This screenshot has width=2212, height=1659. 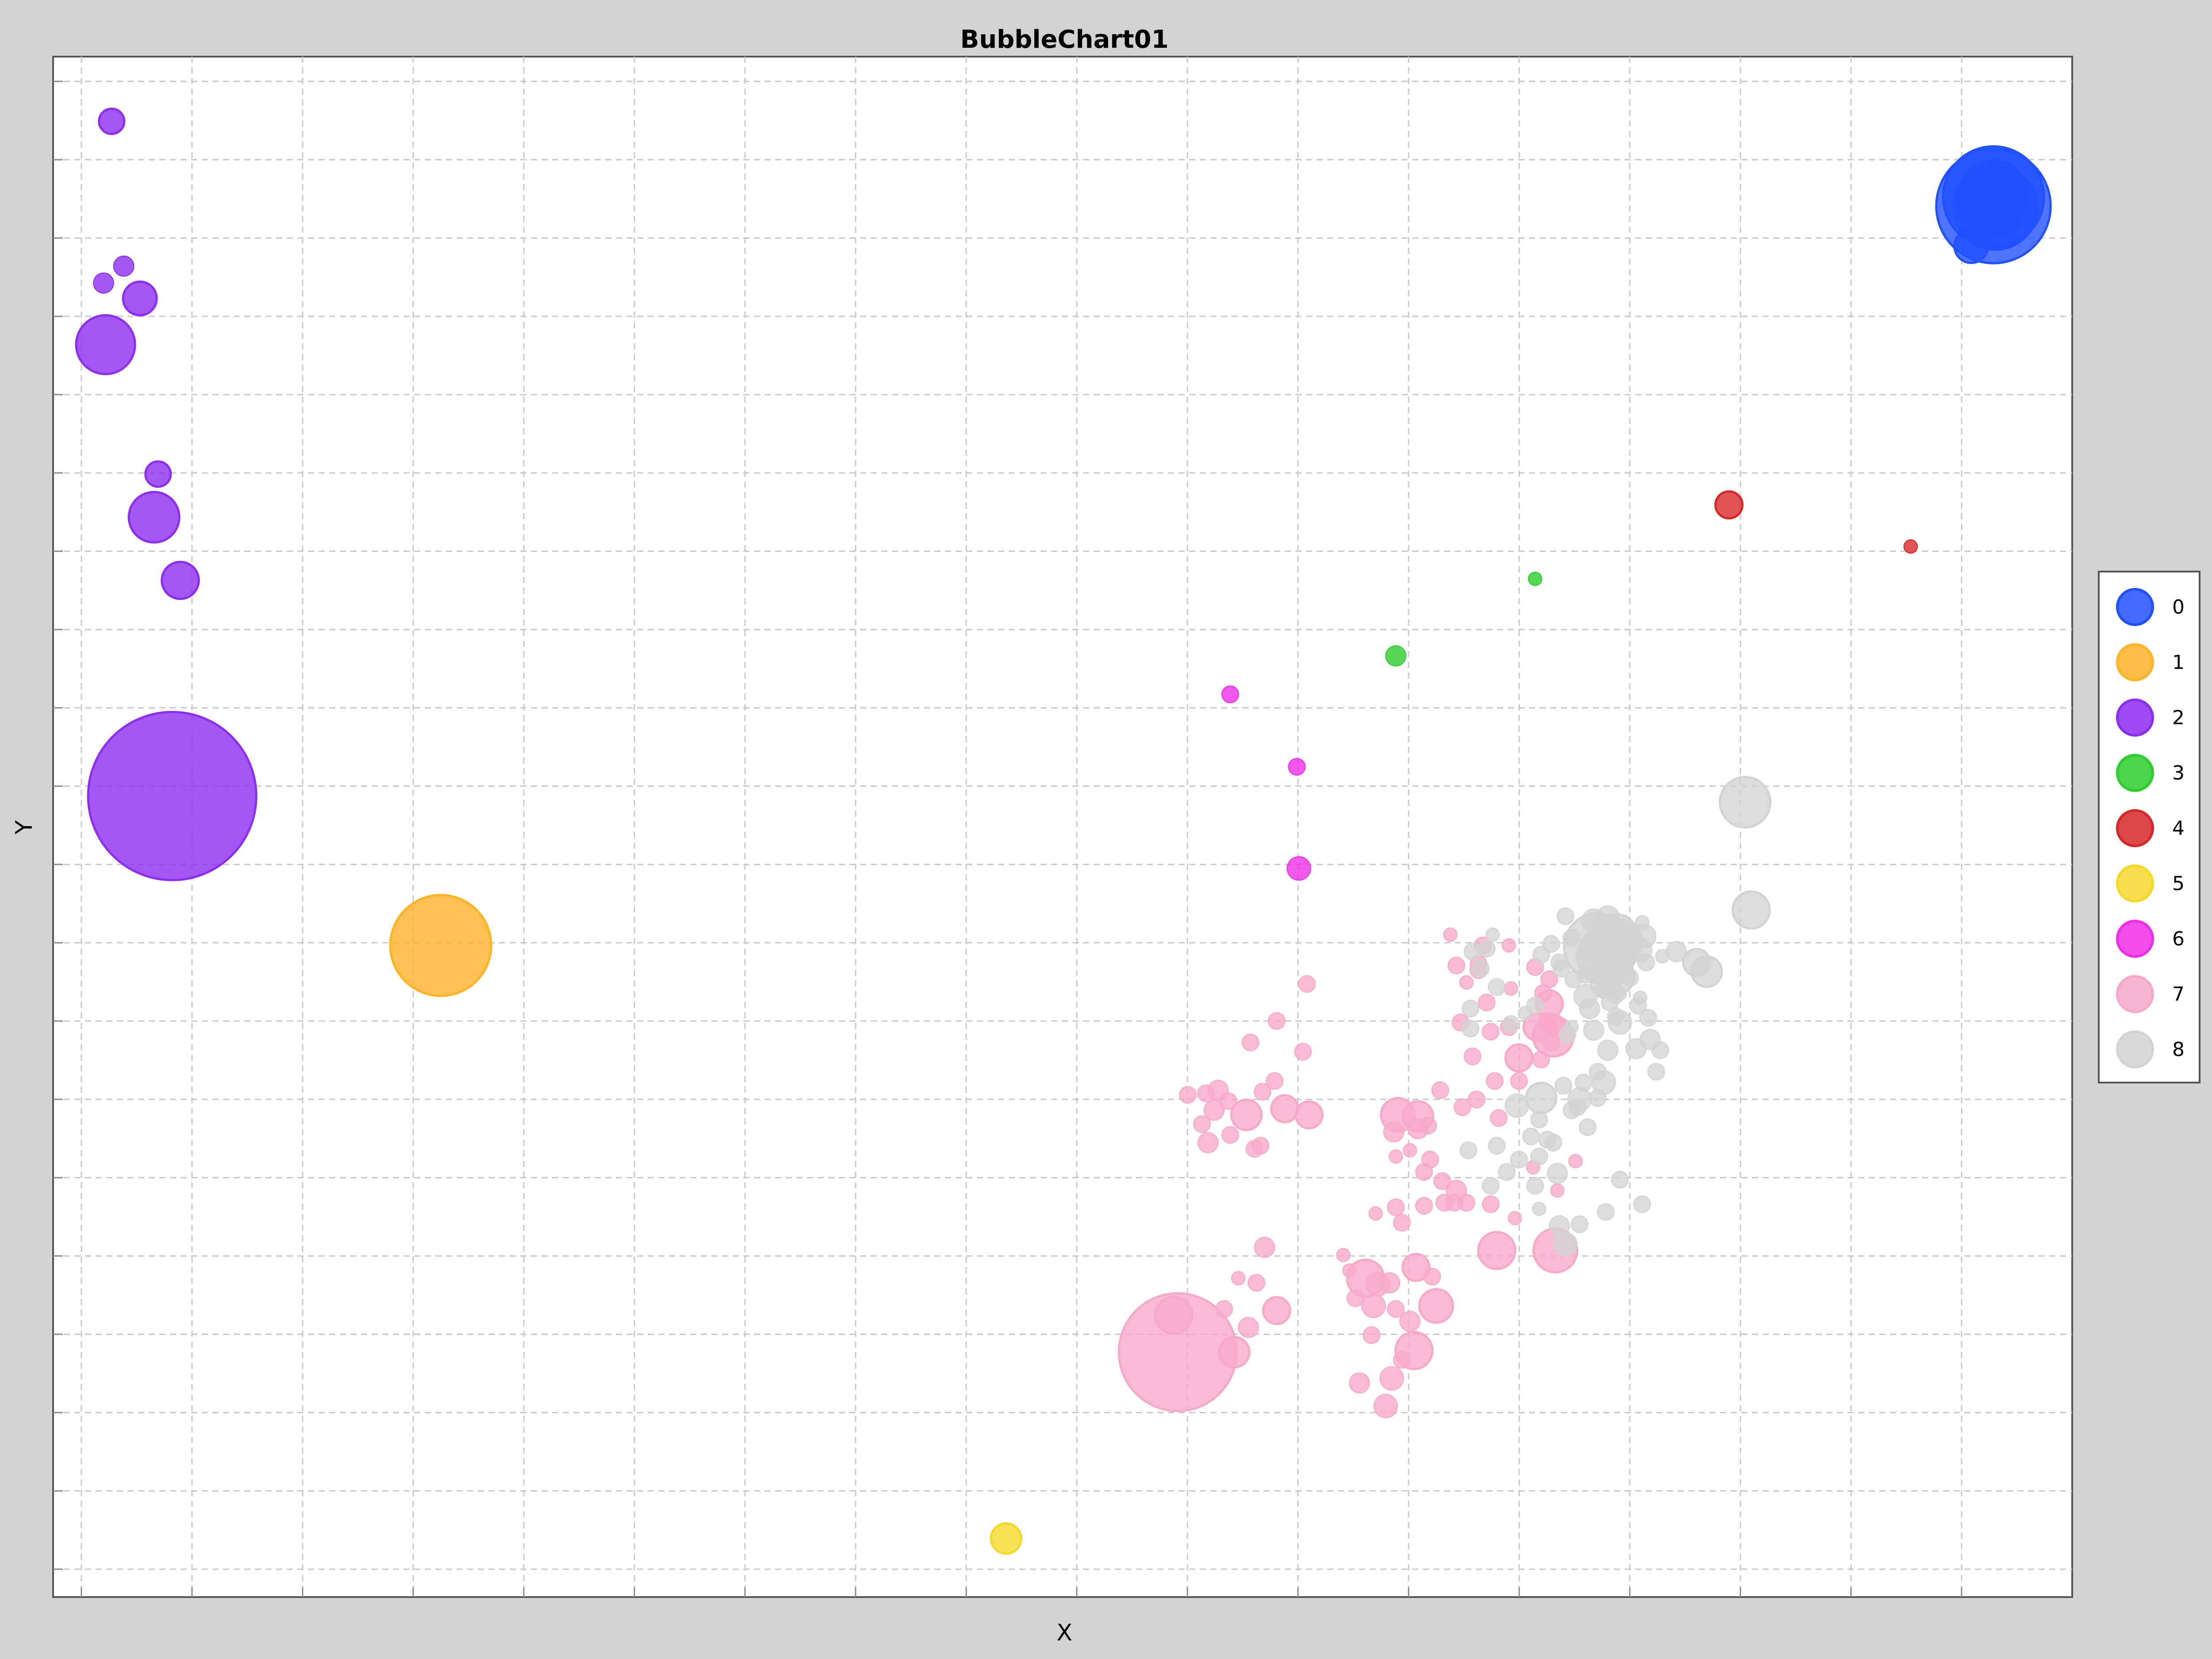 I want to click on legend-label: 7, so click(x=2179, y=995).